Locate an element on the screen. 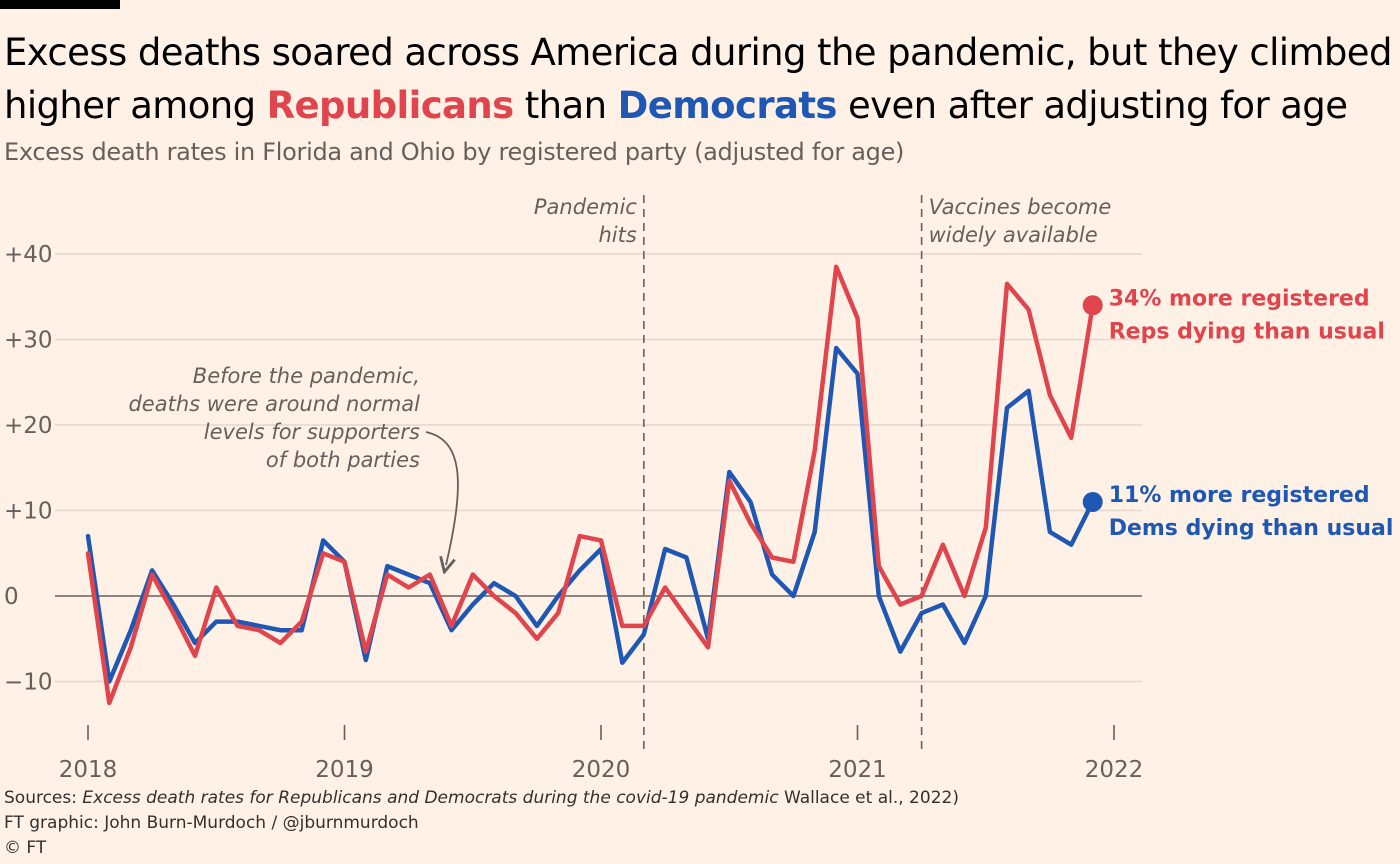 This screenshot has height=864, width=1400. sources-suffix: Wallace et al., 2022) is located at coordinates (868, 798).